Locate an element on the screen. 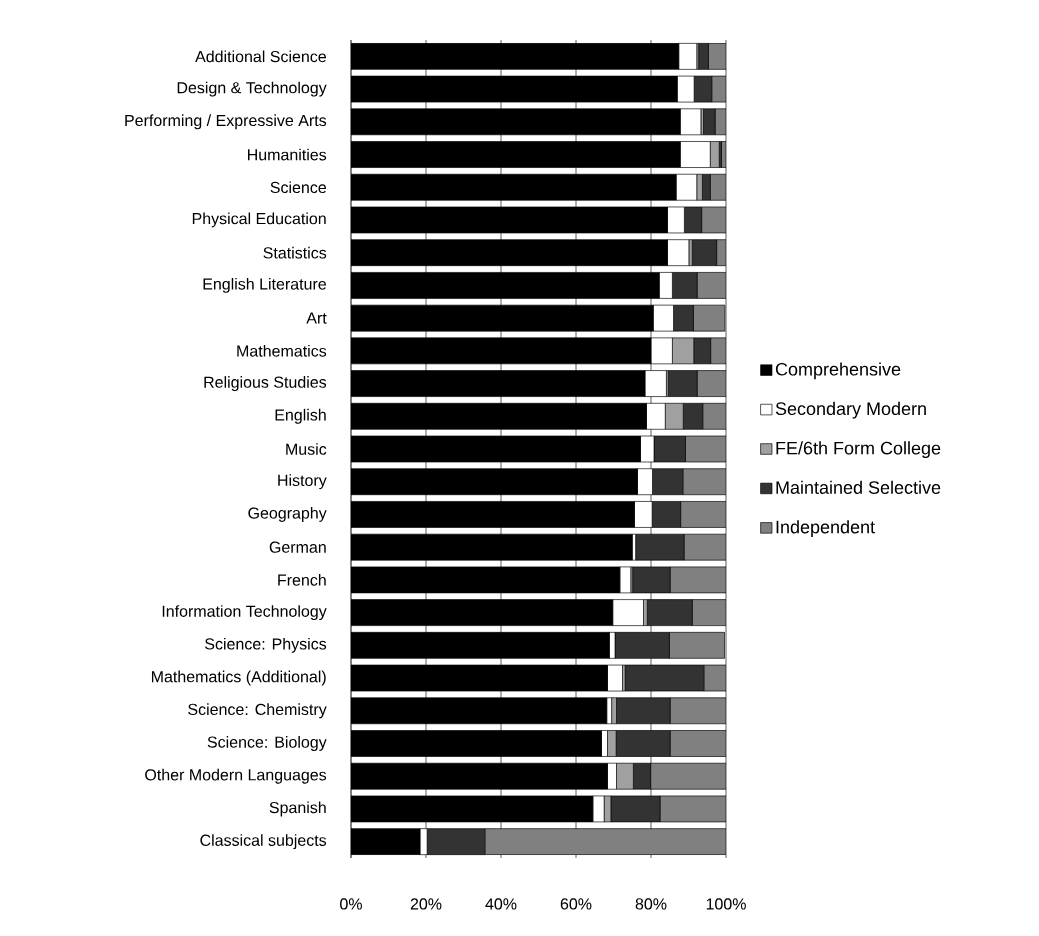 Image resolution: width=1039 pixels, height=936 pixels. y-tick-label: Mathematics is located at coordinates (282, 350).